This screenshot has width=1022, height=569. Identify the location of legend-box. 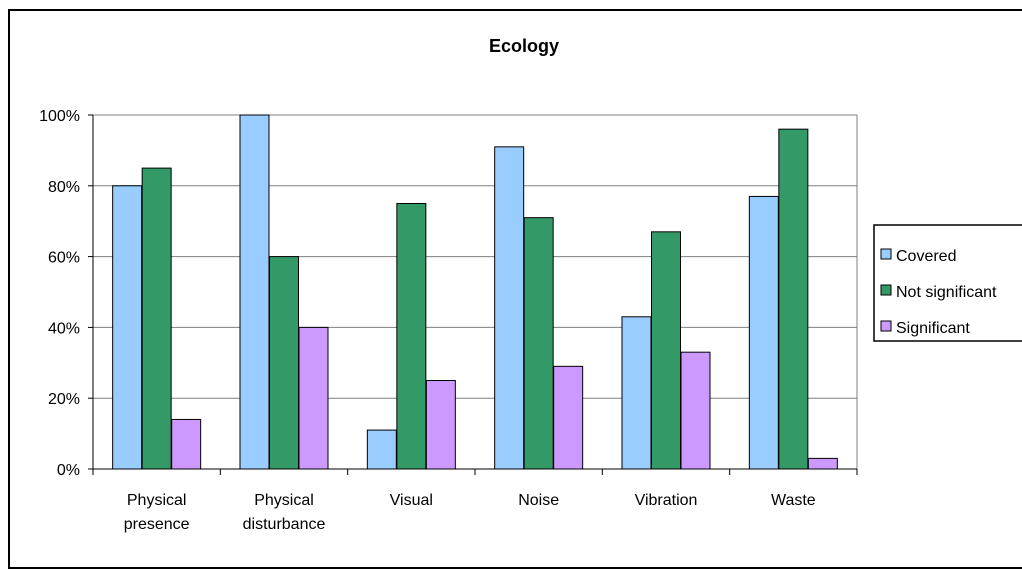
(947, 283).